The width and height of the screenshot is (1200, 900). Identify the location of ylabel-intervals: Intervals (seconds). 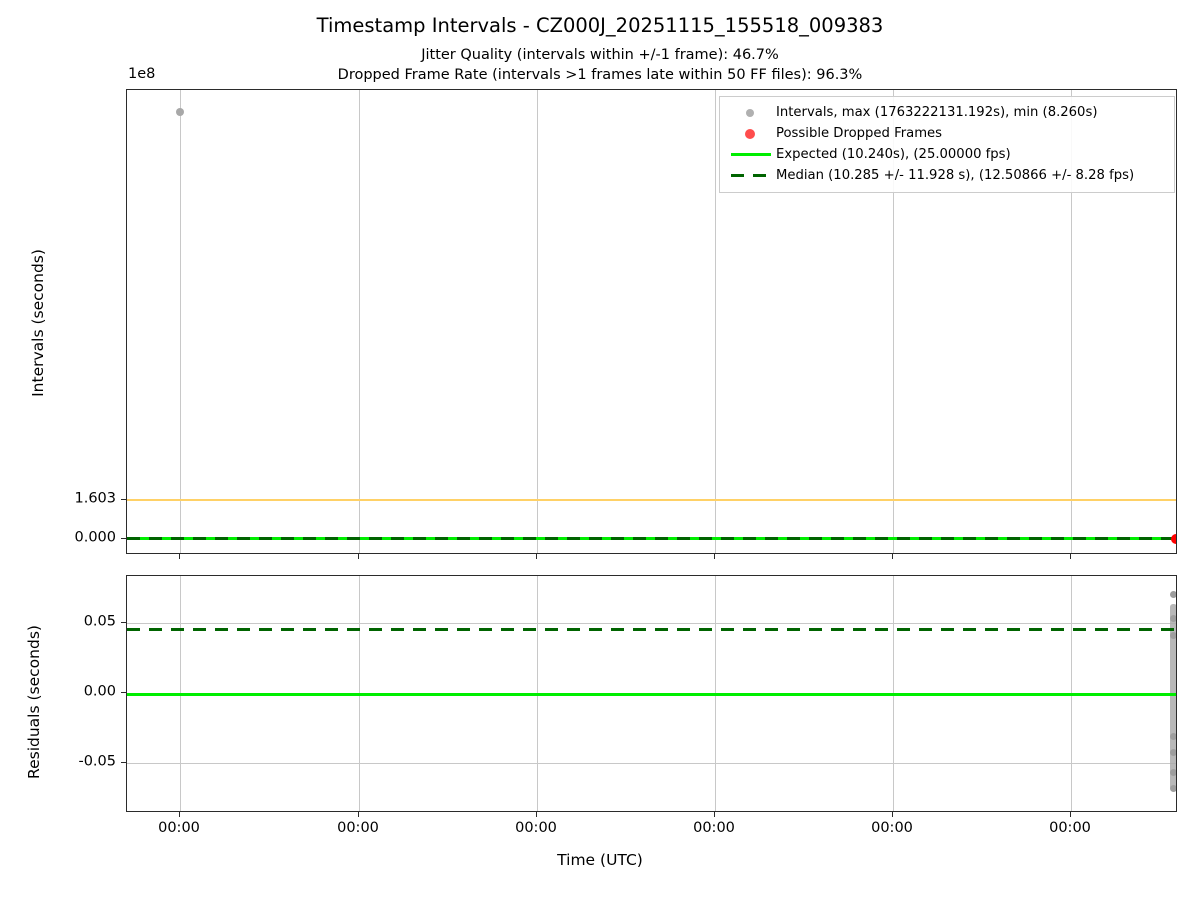
(38, 323).